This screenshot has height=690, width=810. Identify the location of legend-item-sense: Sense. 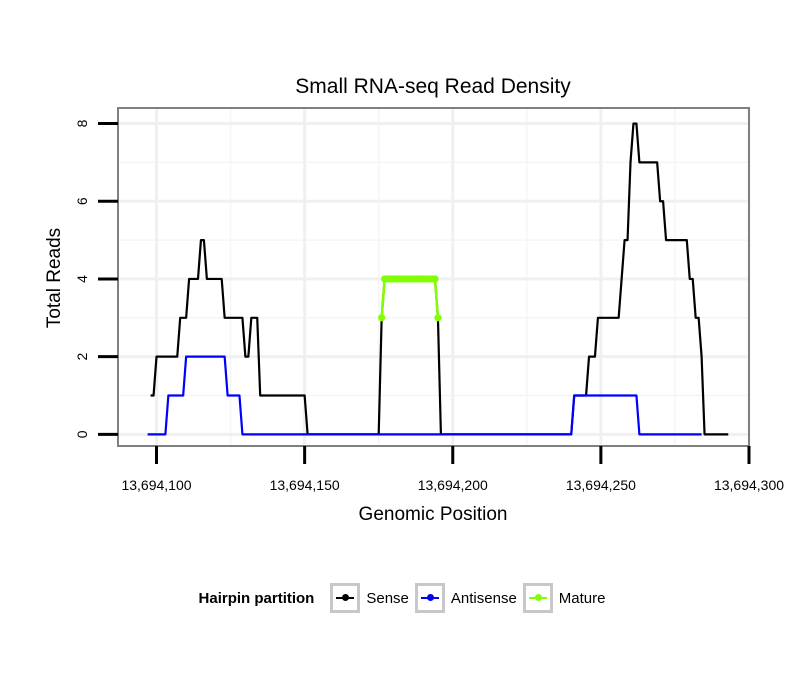
(369, 598).